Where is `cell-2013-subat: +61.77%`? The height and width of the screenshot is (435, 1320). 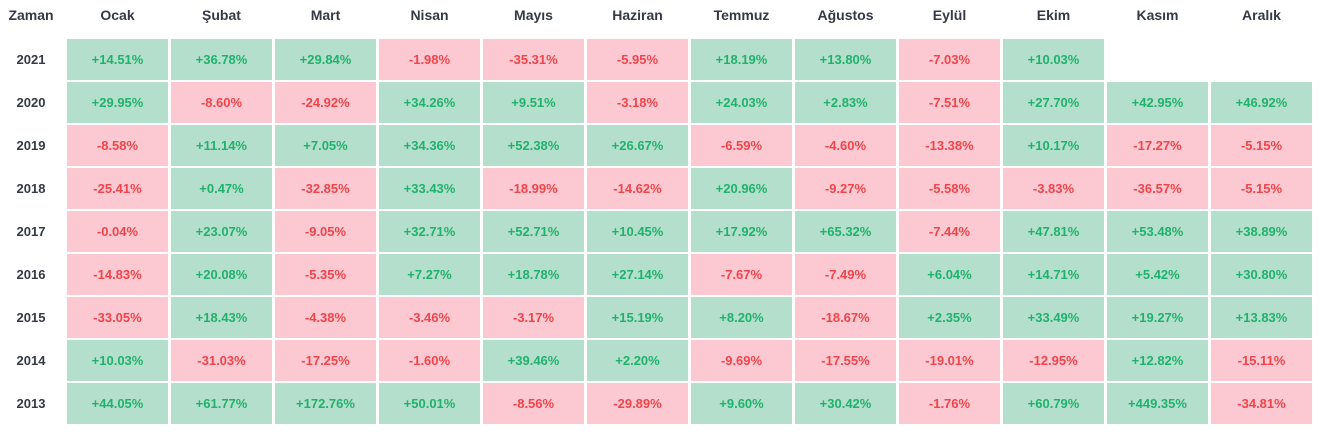 cell-2013-subat: +61.77% is located at coordinates (221, 403).